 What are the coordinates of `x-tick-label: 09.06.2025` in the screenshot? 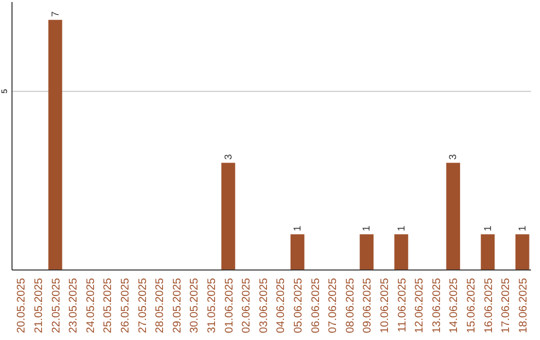 It's located at (368, 306).